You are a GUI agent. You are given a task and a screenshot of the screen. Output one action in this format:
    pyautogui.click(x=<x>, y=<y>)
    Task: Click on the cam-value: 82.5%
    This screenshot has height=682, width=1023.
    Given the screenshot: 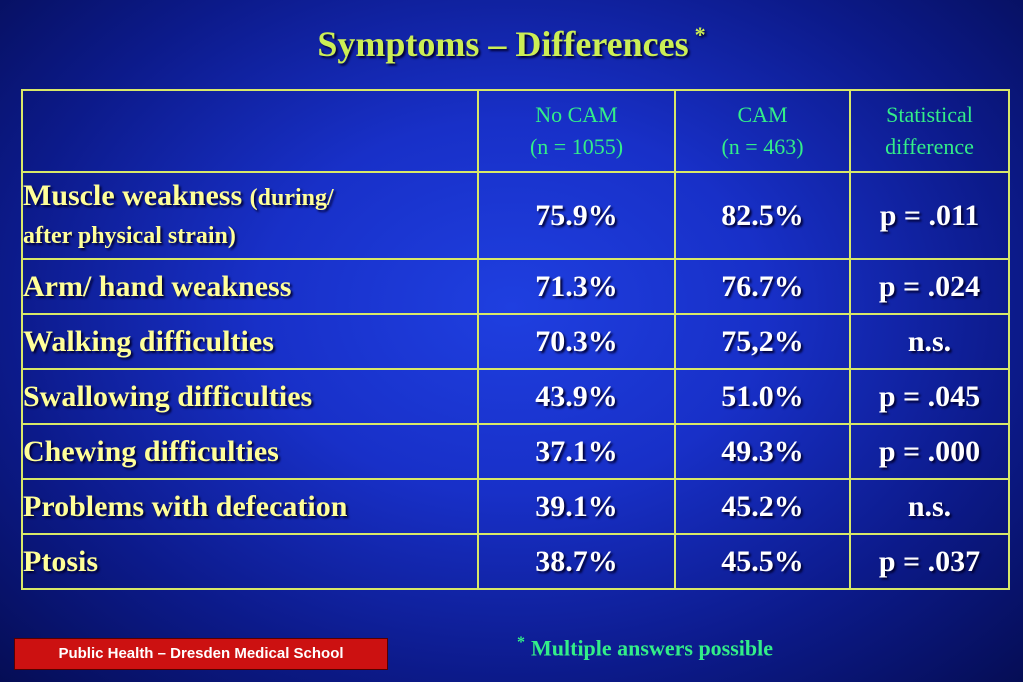 What is the action you would take?
    pyautogui.click(x=762, y=215)
    